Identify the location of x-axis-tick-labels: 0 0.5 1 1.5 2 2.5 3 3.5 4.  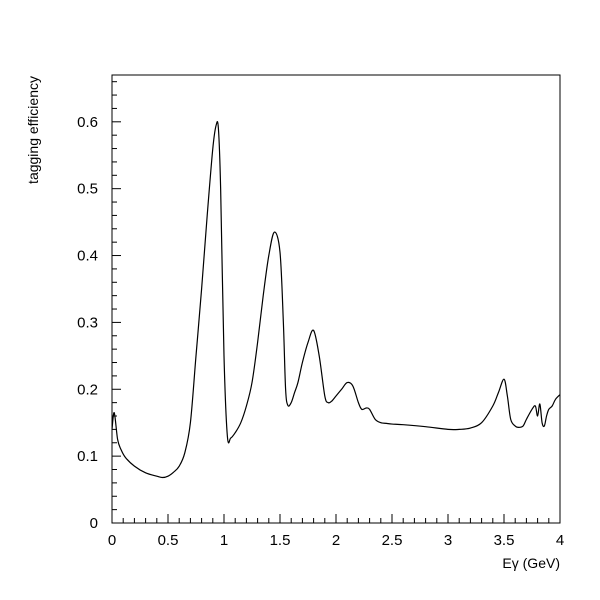
(336, 540).